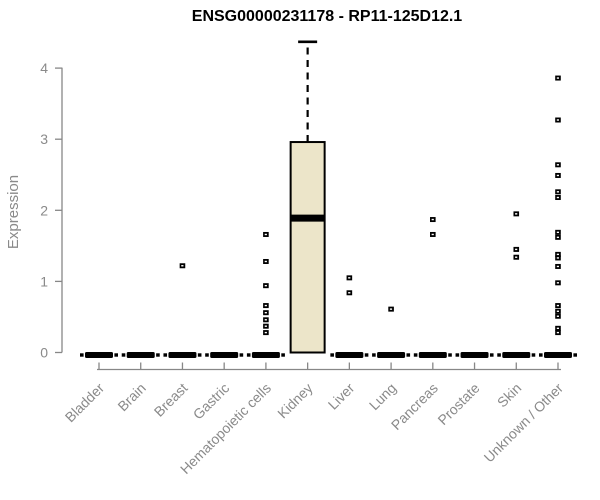  Describe the element at coordinates (408, 355) in the screenshot. I see `whisker-cap-right-lung` at that location.